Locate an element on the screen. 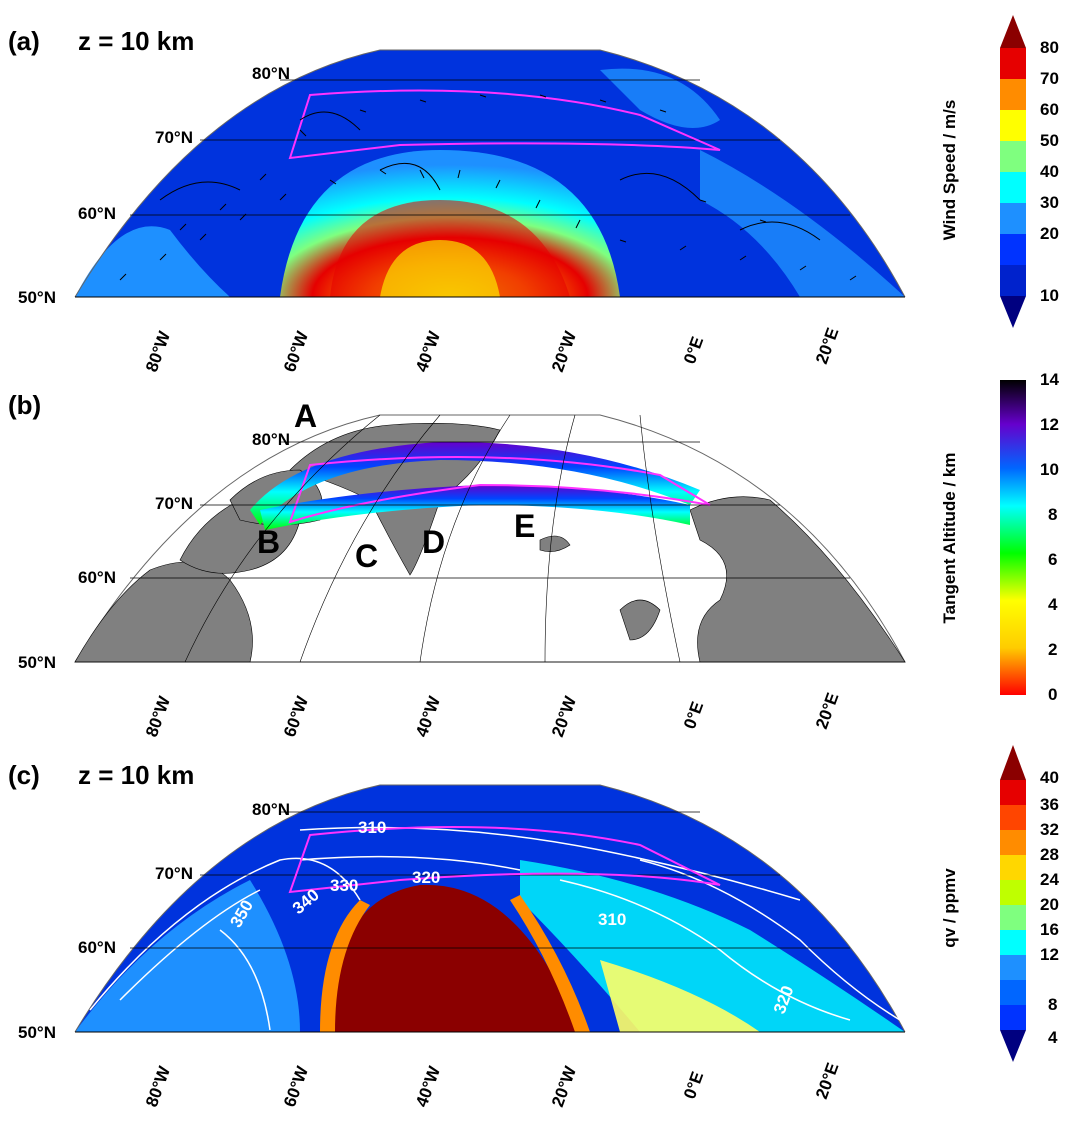  colorbar-tick: 2 is located at coordinates (1053, 649).